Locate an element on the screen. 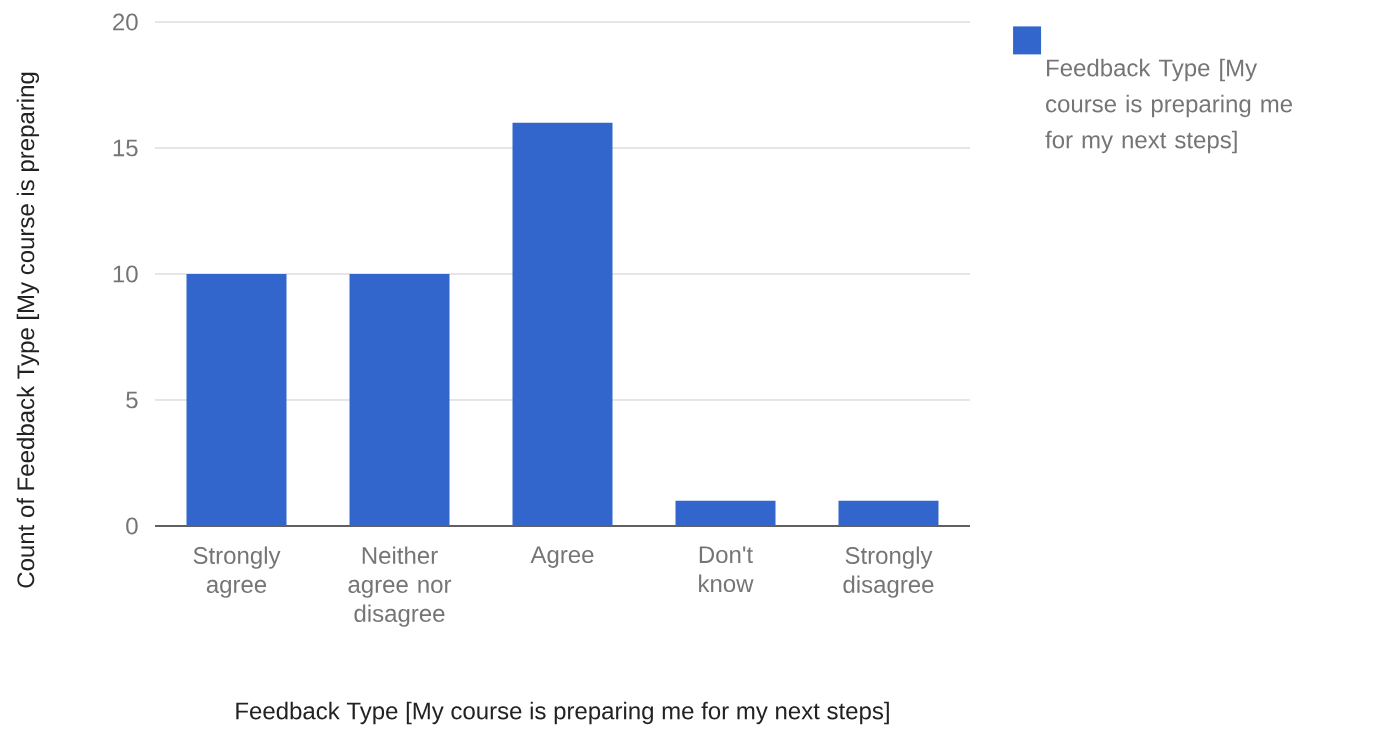  y-tick-label: 5 is located at coordinates (132, 400).